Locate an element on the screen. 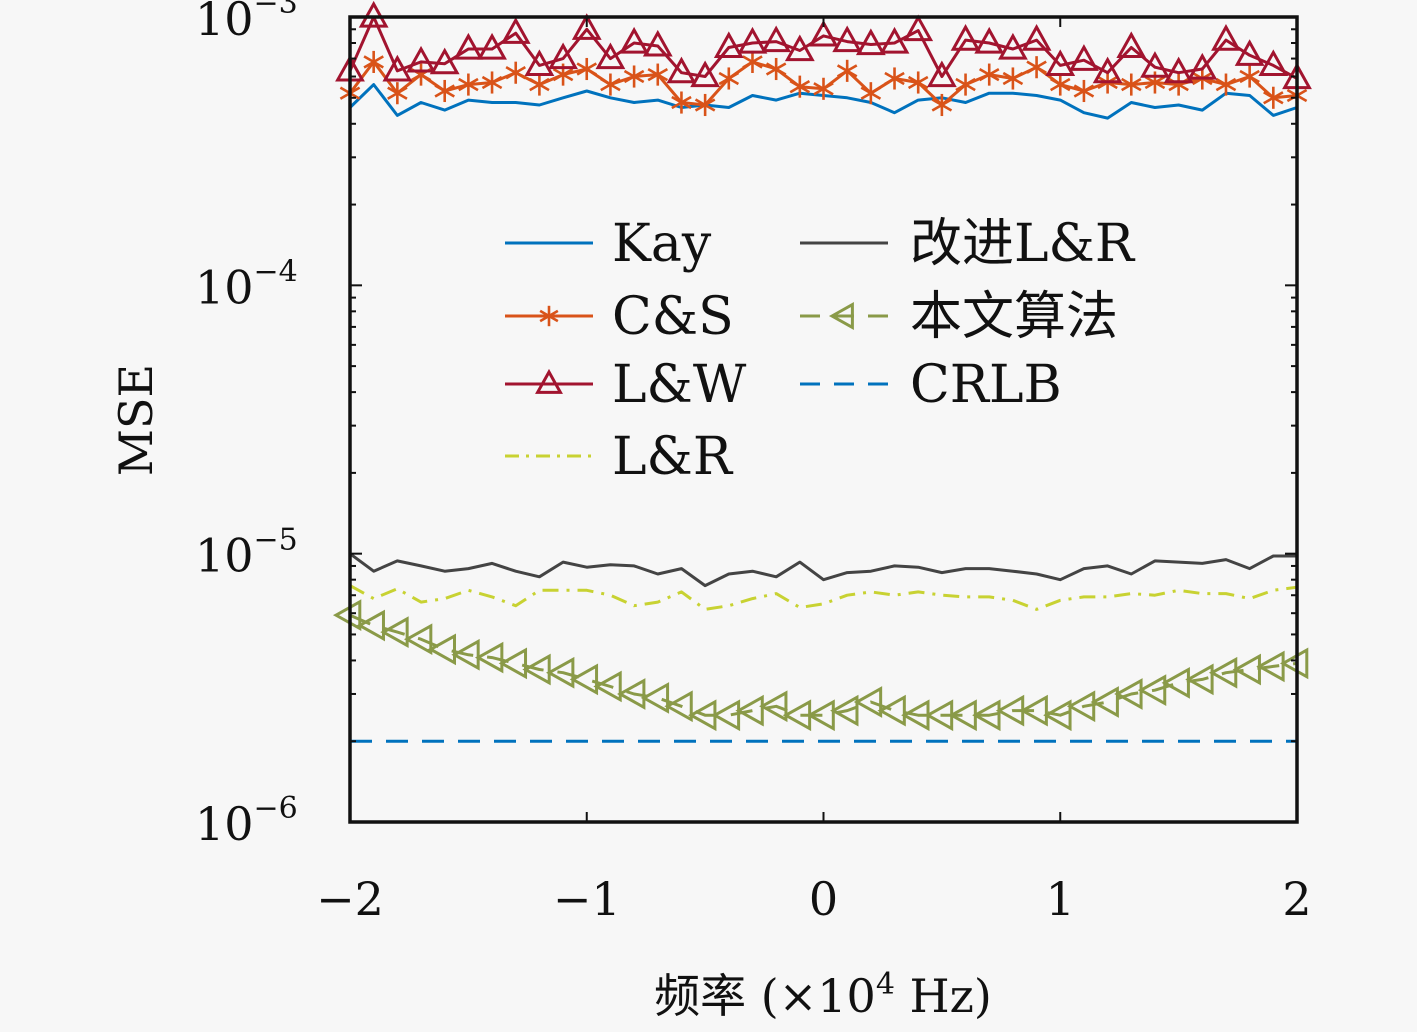 The image size is (1417, 1032). legend-item-improved-lr: 改进L&R is located at coordinates (968, 244).